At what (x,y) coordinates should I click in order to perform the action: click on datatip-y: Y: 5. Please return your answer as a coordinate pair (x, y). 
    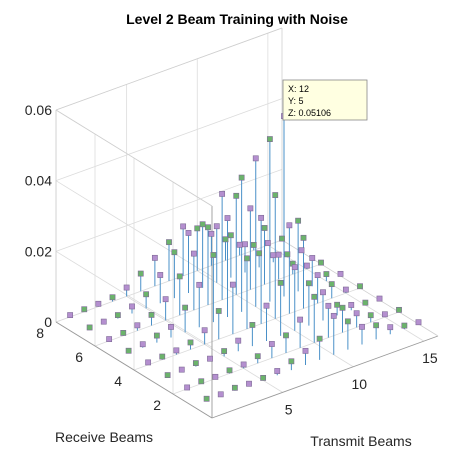
    Looking at the image, I should click on (296, 101).